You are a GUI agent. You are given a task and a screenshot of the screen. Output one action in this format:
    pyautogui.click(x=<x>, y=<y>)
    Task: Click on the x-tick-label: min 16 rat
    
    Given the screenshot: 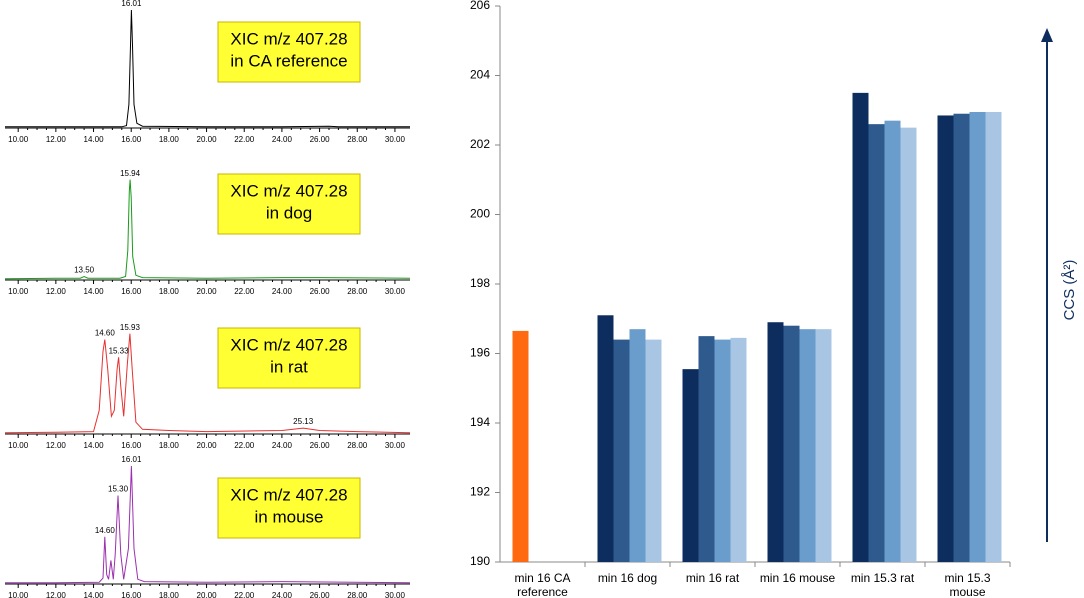 What is the action you would take?
    pyautogui.click(x=712, y=578)
    